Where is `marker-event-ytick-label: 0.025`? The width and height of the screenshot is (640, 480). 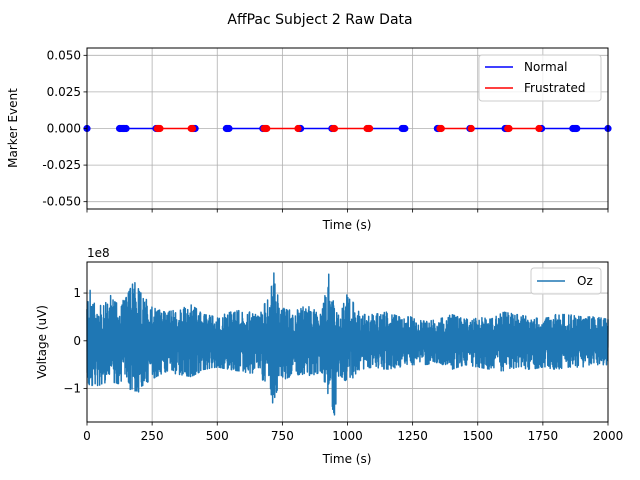 marker-event-ytick-label: 0.025 is located at coordinates (64, 92).